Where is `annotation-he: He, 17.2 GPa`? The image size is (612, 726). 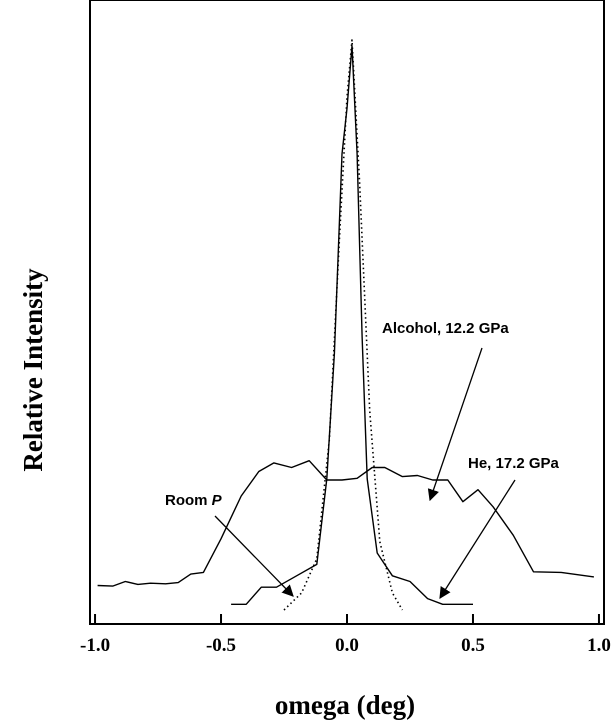 annotation-he: He, 17.2 GPa is located at coordinates (499, 527).